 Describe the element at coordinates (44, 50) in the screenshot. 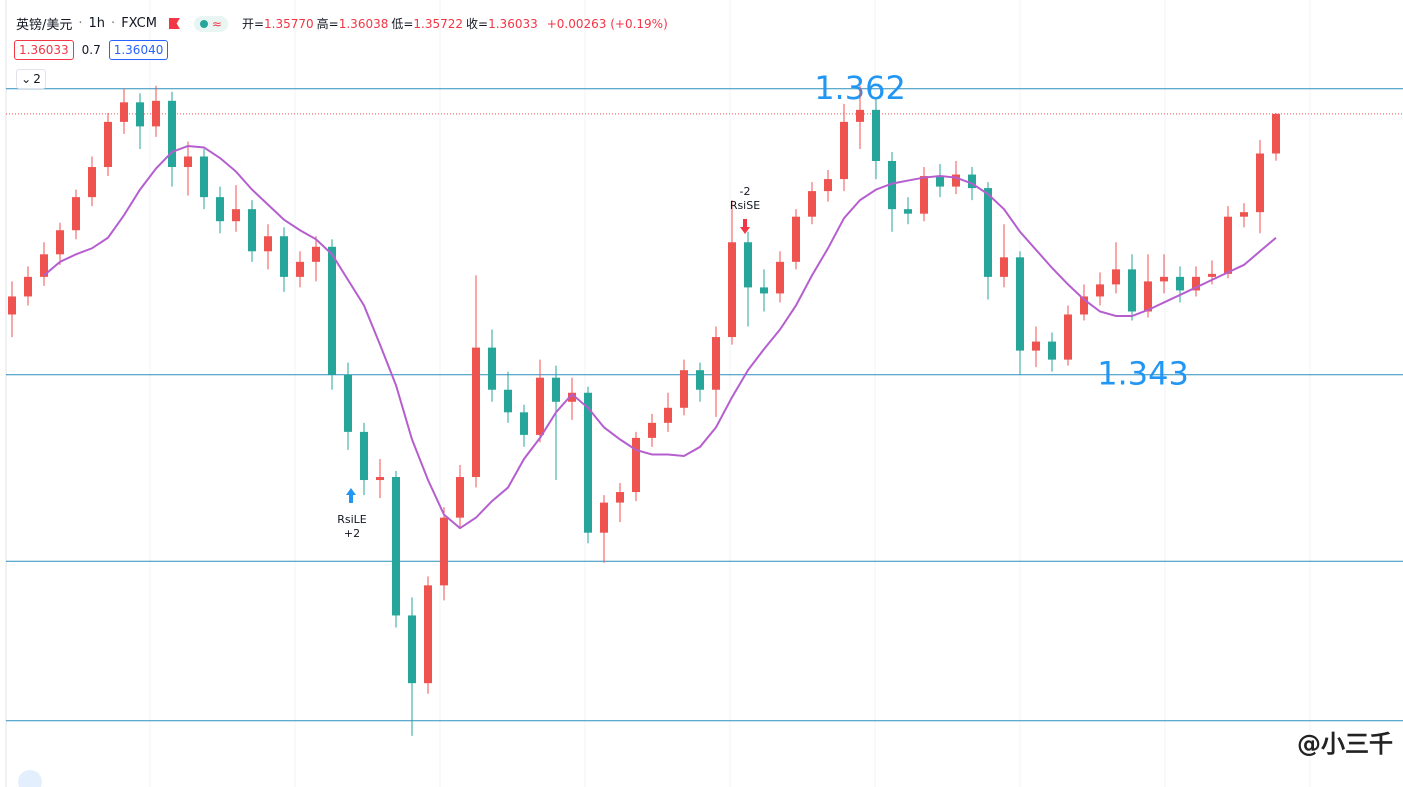

I see `bid-button: 1.36033` at that location.